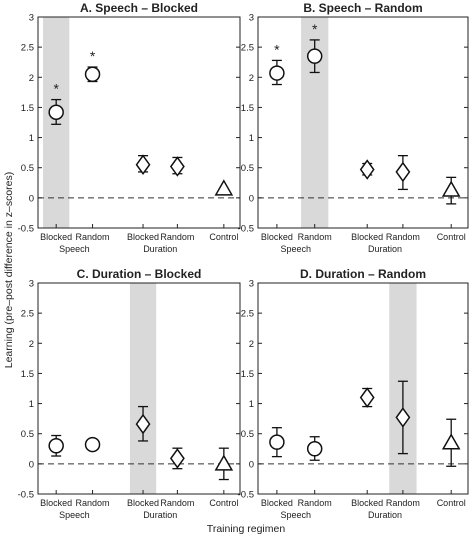 Image resolution: width=474 pixels, height=540 pixels. What do you see at coordinates (139, 274) in the screenshot?
I see `panel-title: C. Duration – Blocked` at bounding box center [139, 274].